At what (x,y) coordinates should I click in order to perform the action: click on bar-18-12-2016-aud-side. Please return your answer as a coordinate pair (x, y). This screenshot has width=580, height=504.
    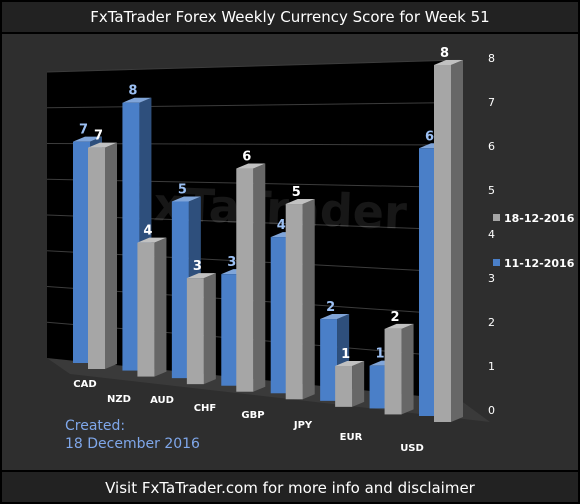
    Looking at the image, I should click on (209, 329).